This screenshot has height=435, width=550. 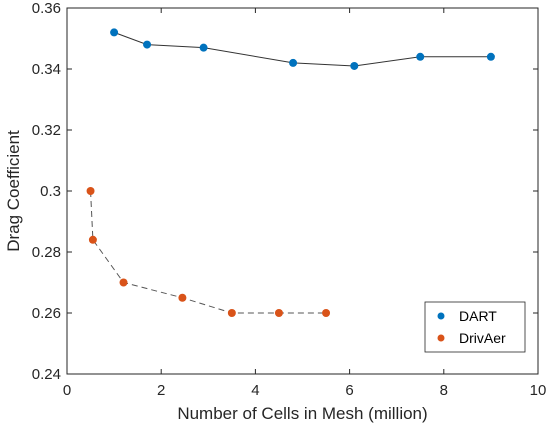 I want to click on series-dart, so click(x=302, y=49).